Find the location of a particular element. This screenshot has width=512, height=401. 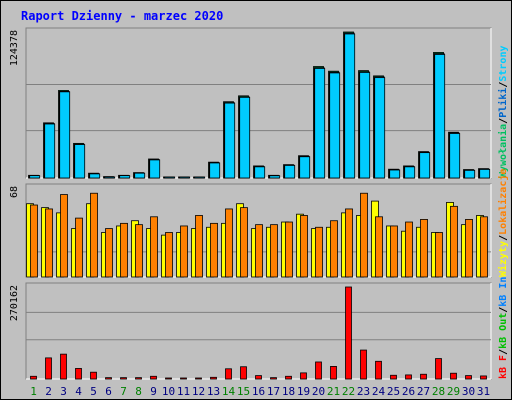

x-tick-label-day-8: 8 is located at coordinates (138, 391).